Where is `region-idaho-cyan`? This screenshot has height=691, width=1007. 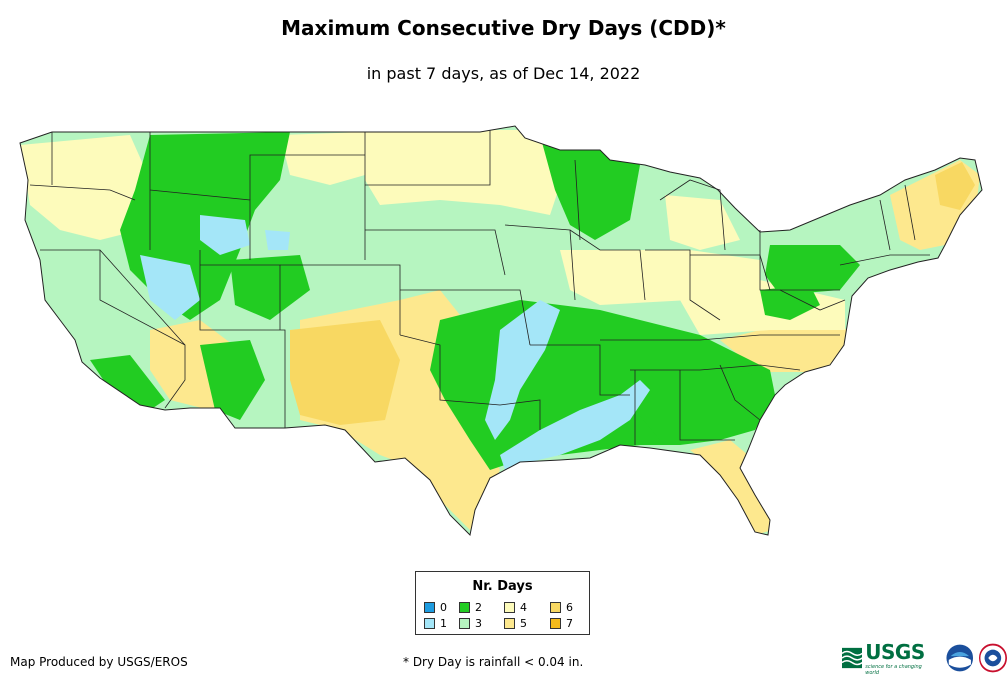 region-idaho-cyan is located at coordinates (225, 235).